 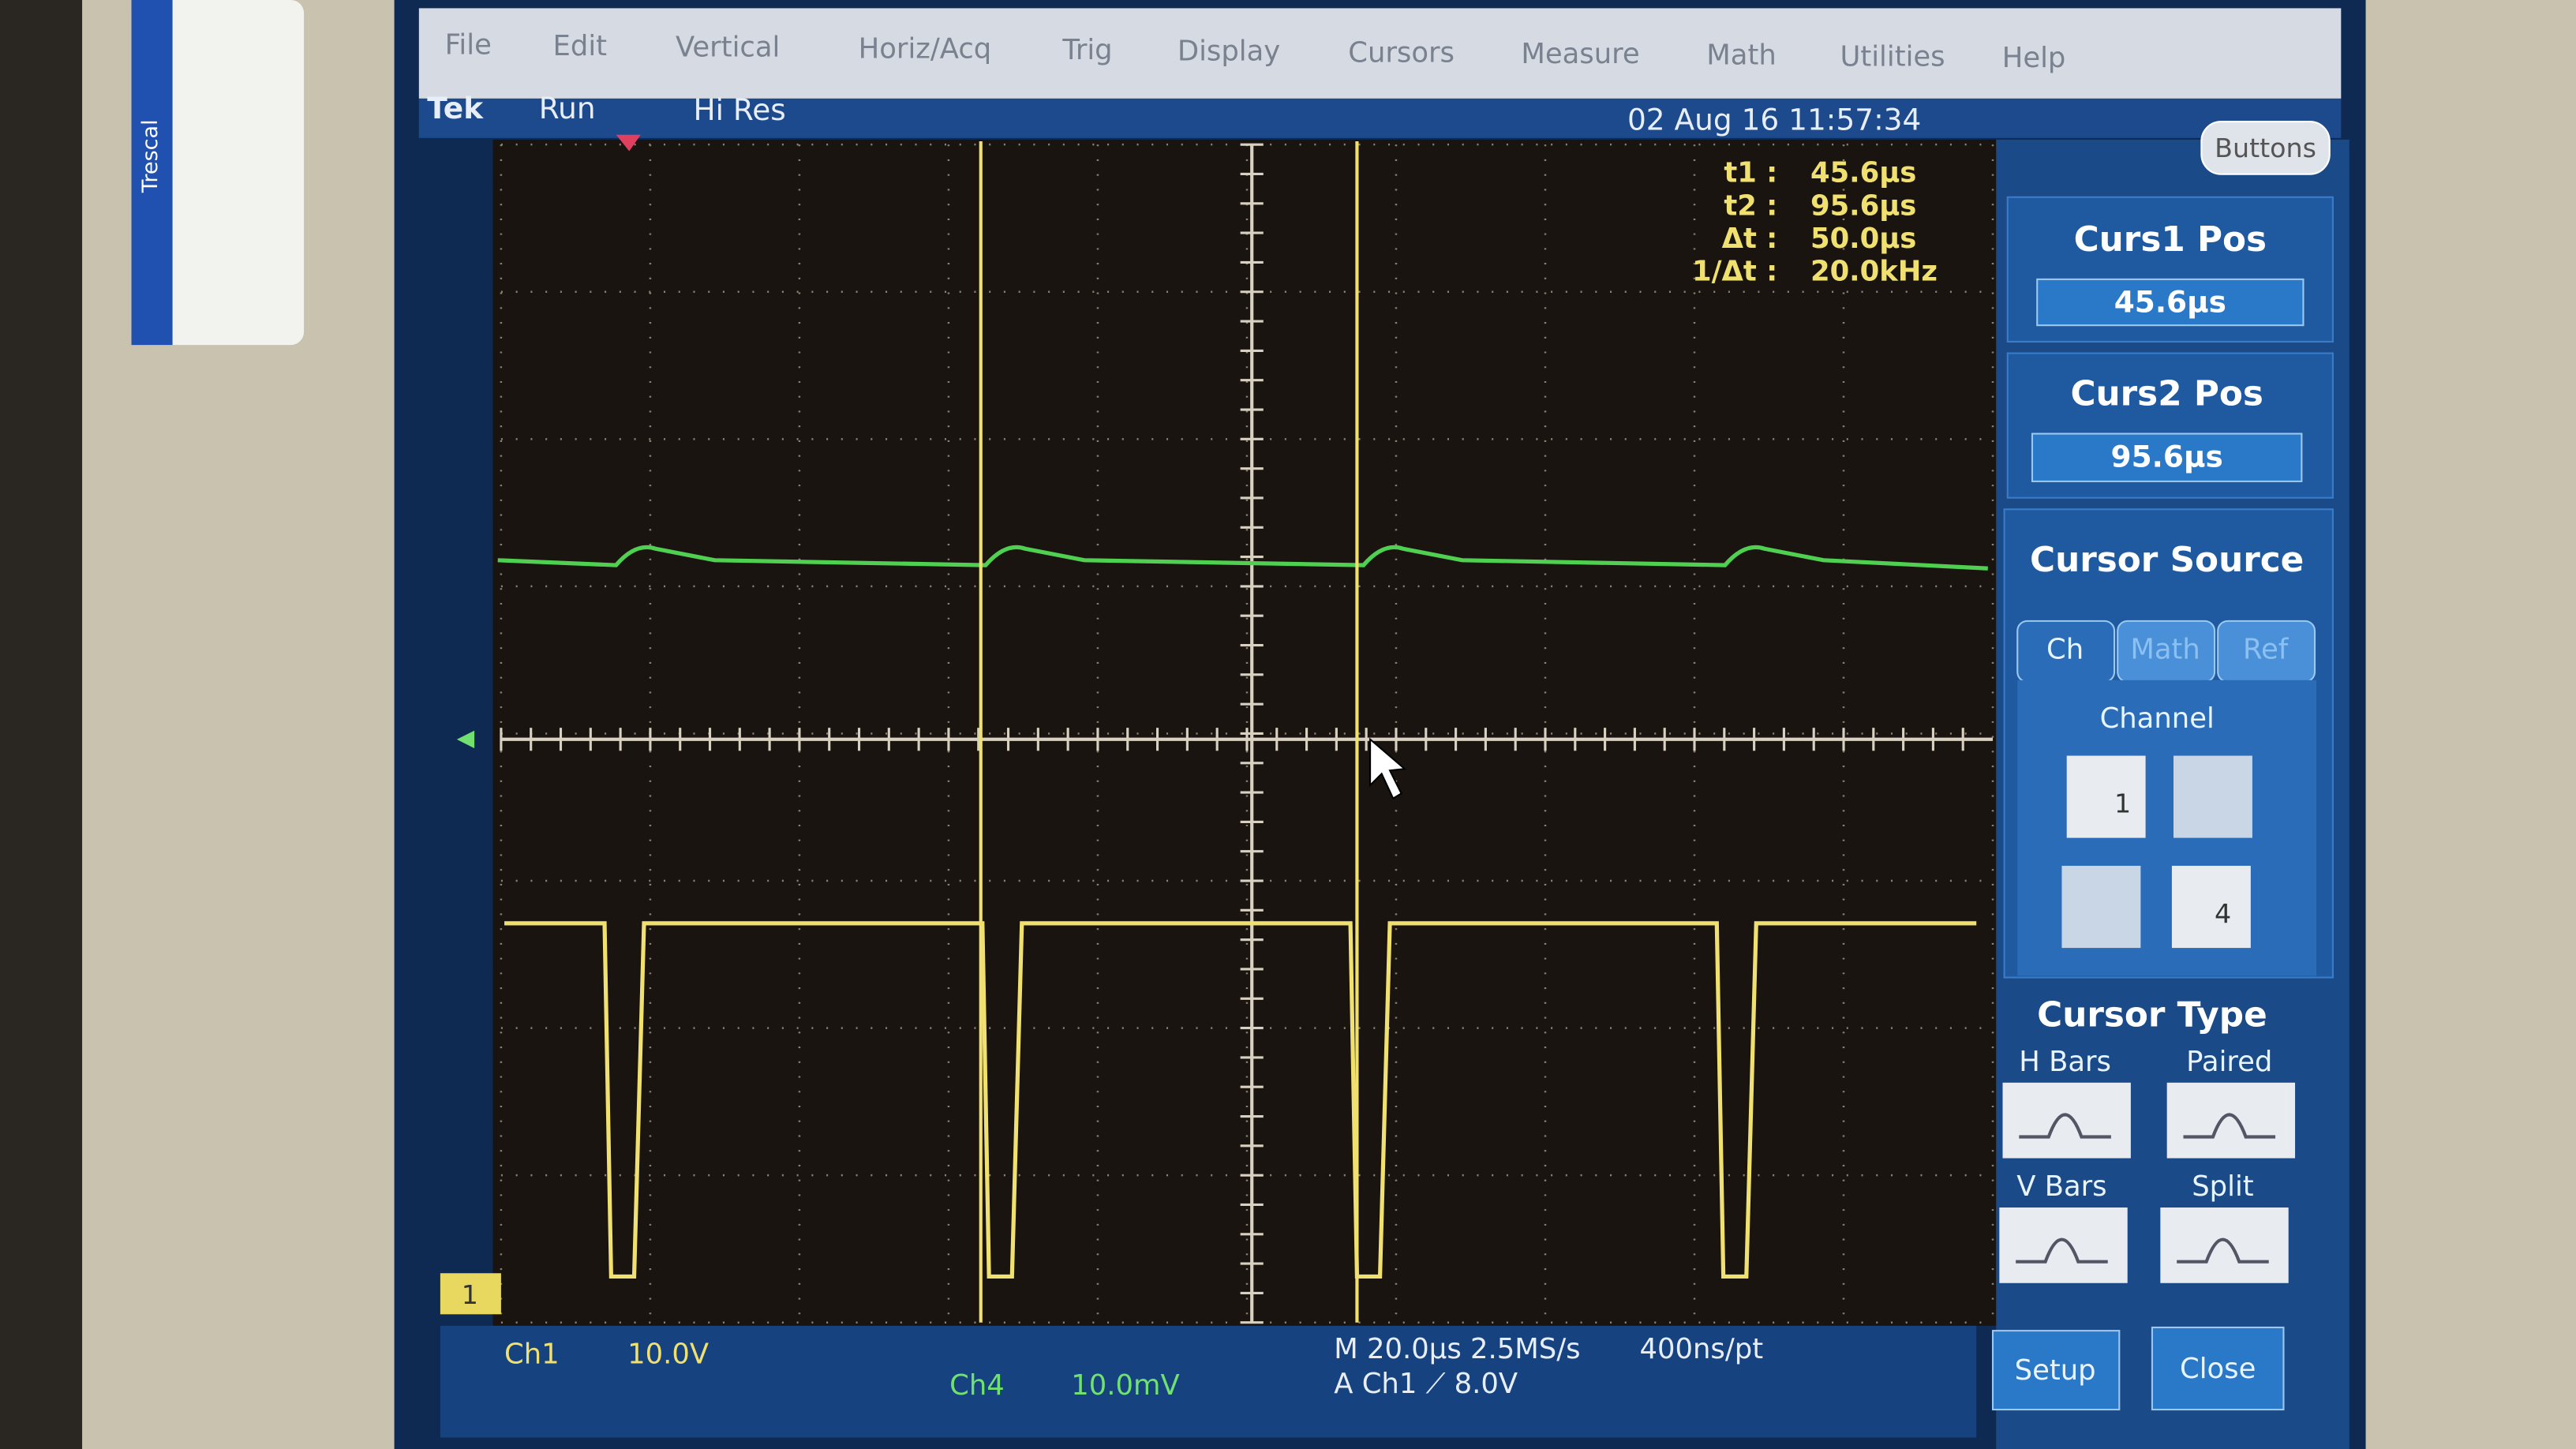 What do you see at coordinates (2166, 394) in the screenshot?
I see `curs2-label: Curs2 Pos` at bounding box center [2166, 394].